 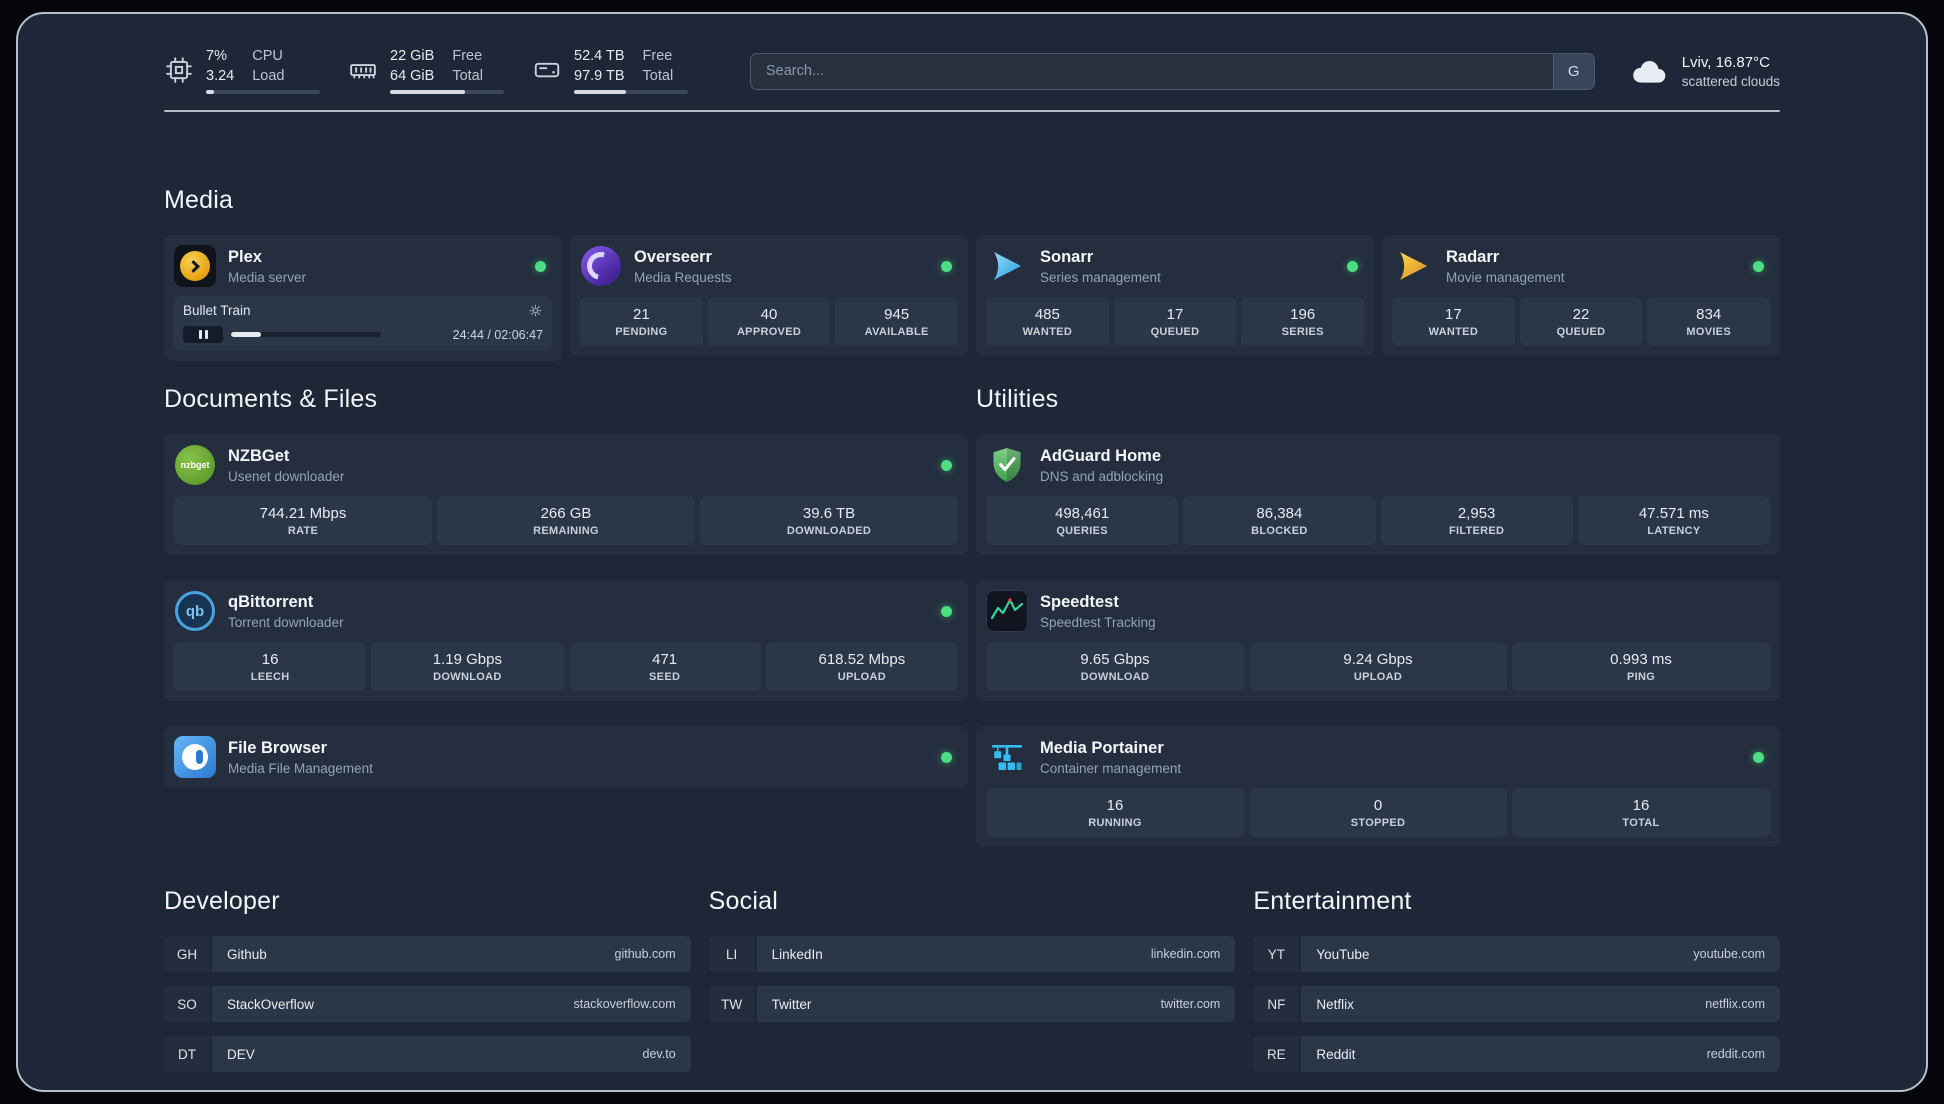 What do you see at coordinates (769, 322) in the screenshot?
I see `stat-approved: 40 APPROVED` at bounding box center [769, 322].